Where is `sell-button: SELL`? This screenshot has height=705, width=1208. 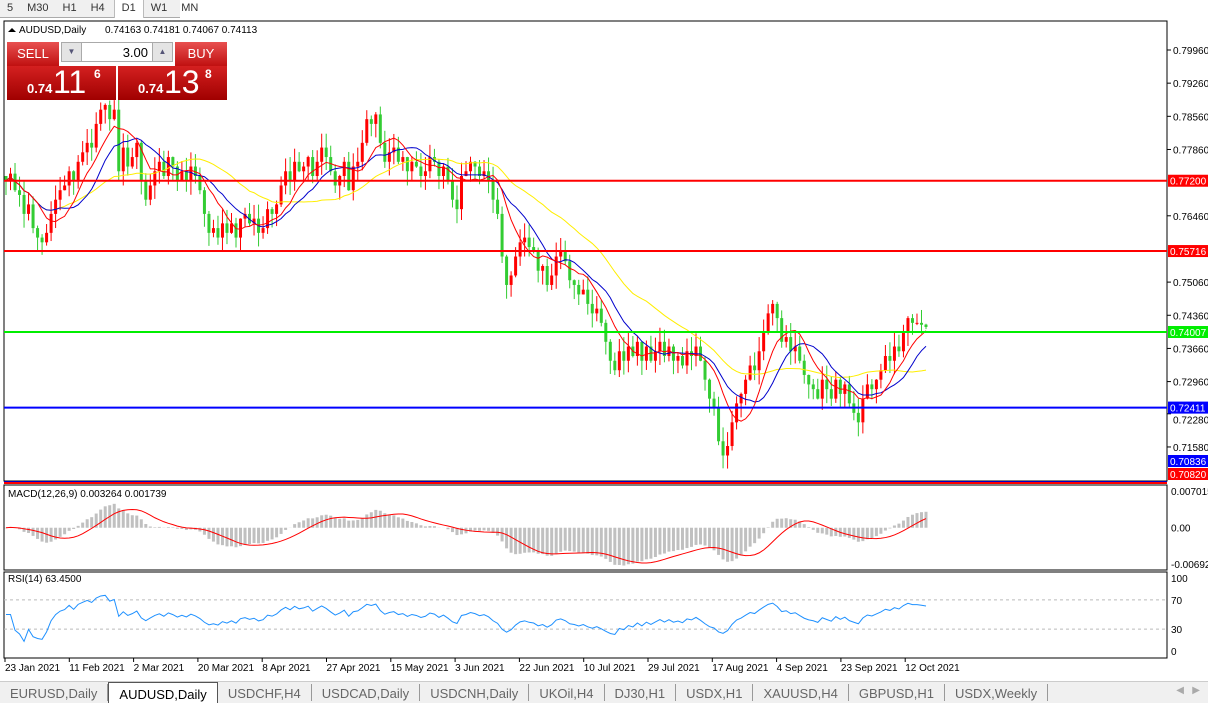 sell-button: SELL is located at coordinates (33, 54).